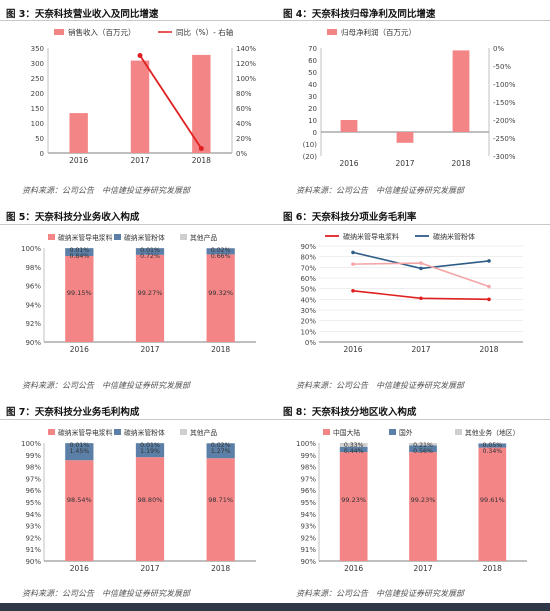 This screenshot has width=550, height=611. What do you see at coordinates (310, 145) in the screenshot?
I see `y-tick-label: (10)` at bounding box center [310, 145].